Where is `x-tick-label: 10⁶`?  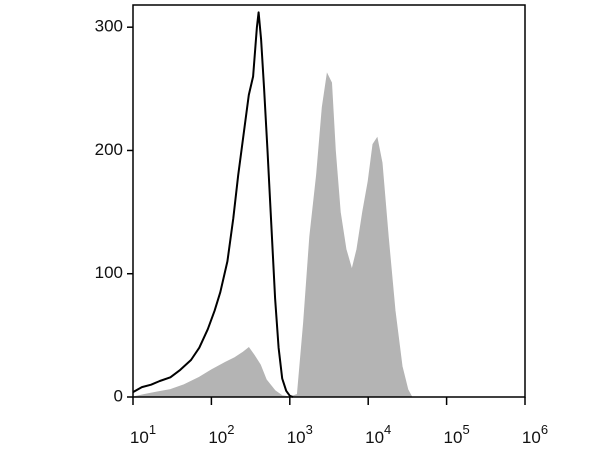
x-tick-label: 10⁶ is located at coordinates (535, 434).